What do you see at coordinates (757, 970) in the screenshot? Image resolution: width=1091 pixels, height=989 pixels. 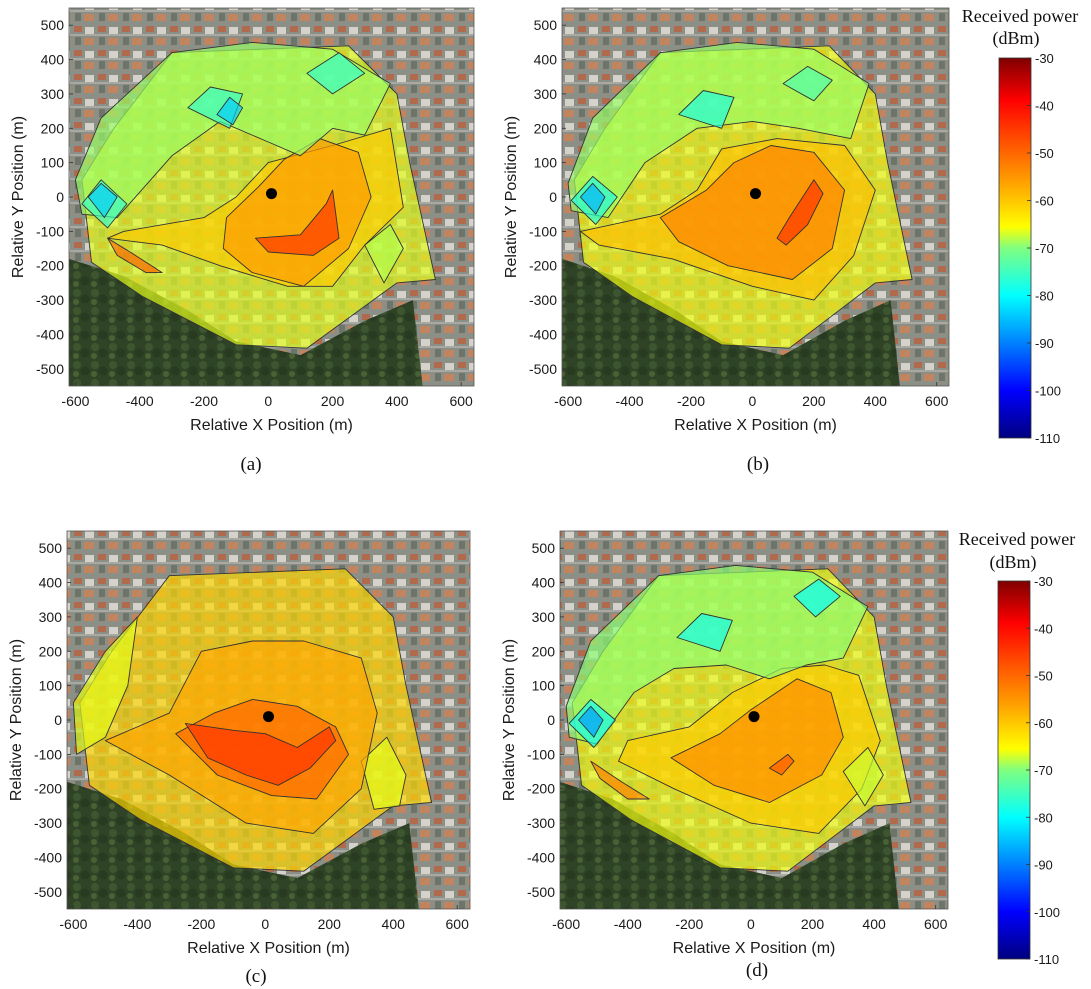 I see `panel-caption: (d)` at bounding box center [757, 970].